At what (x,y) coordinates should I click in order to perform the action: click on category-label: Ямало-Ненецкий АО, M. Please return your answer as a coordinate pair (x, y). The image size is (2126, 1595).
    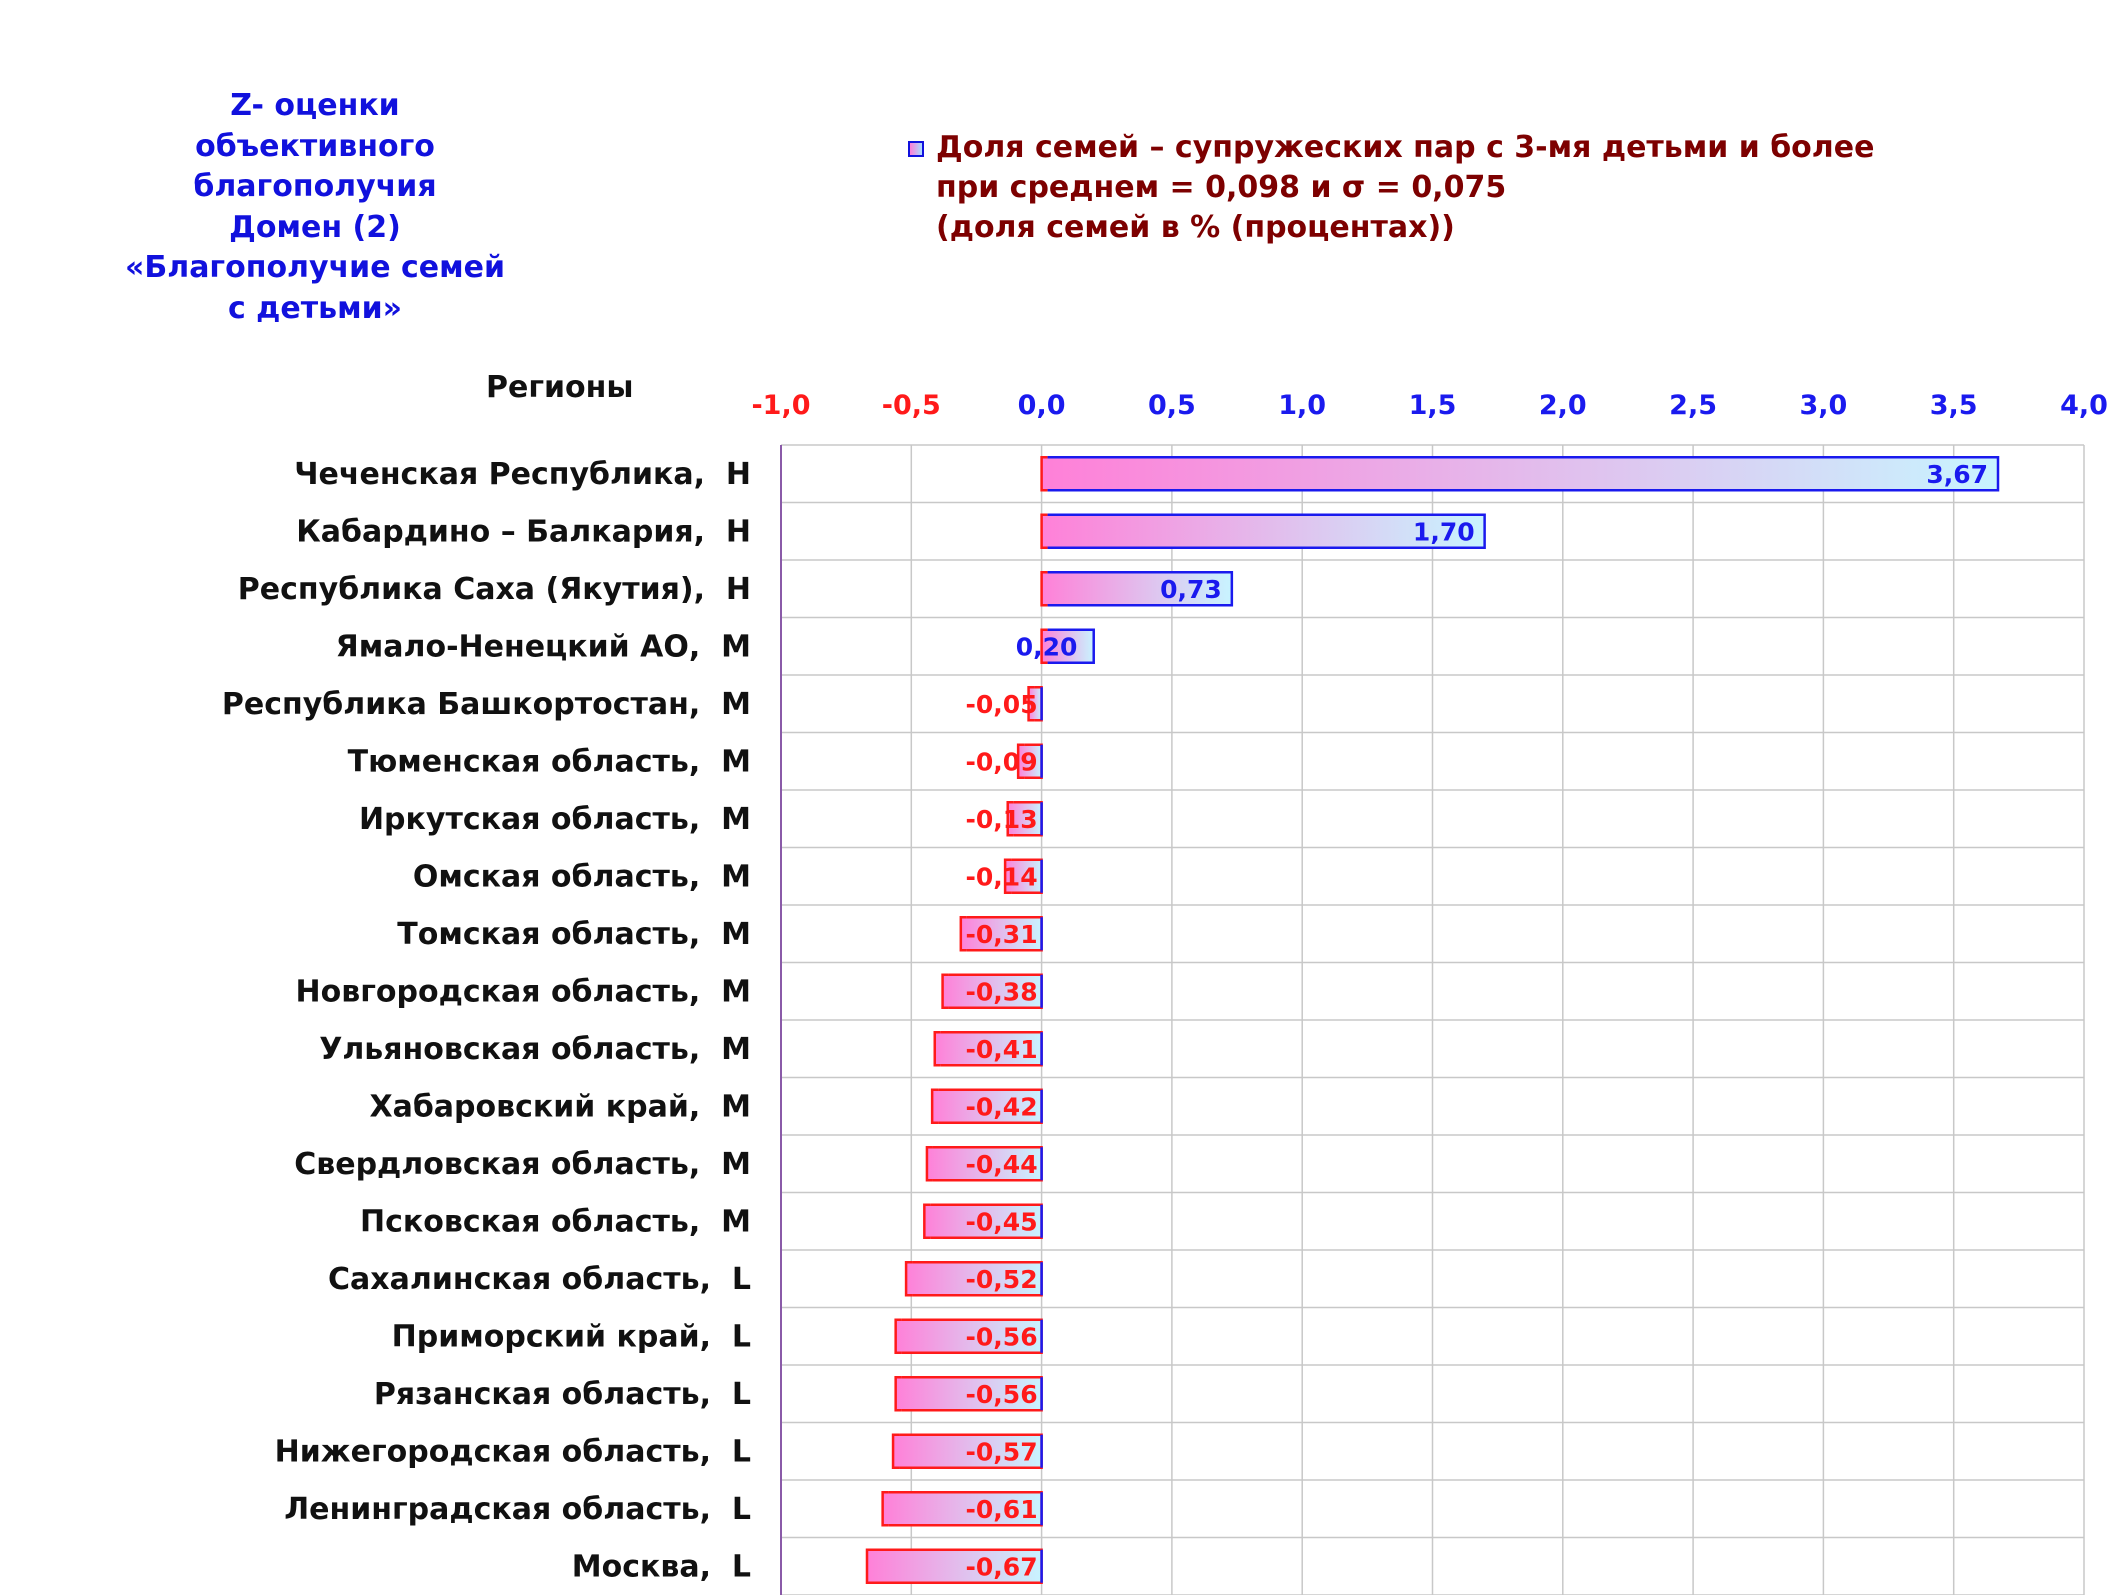
    Looking at the image, I should click on (543, 646).